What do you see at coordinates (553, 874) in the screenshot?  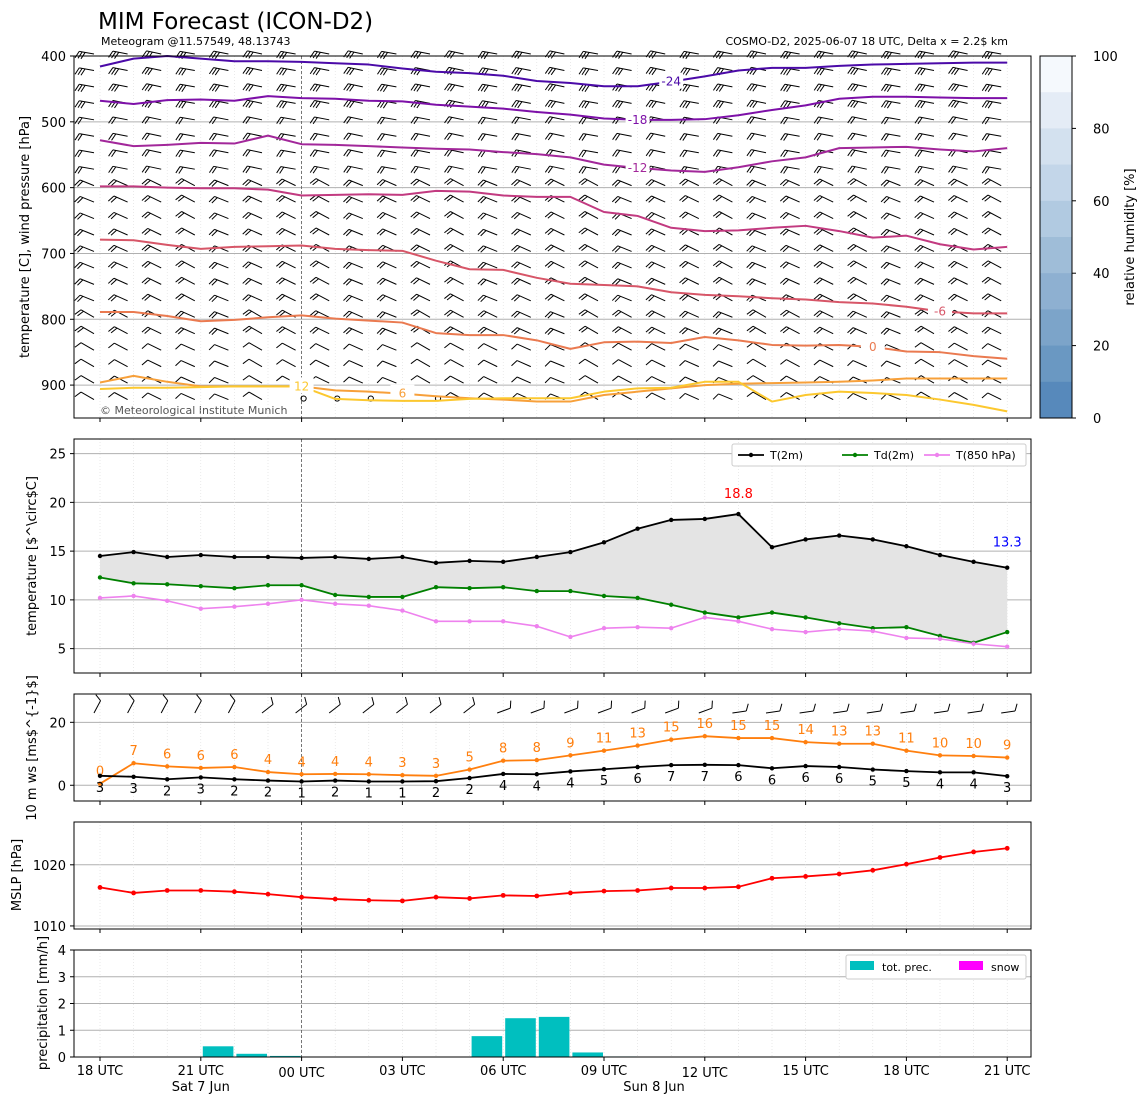 I see `mslp-line` at bounding box center [553, 874].